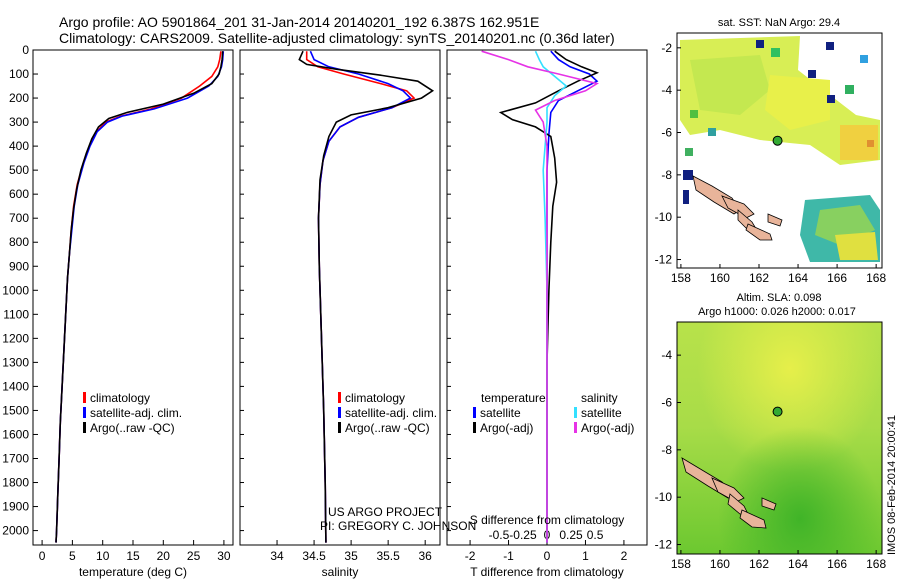 The image size is (900, 580). Describe the element at coordinates (19, 74) in the screenshot. I see `depth-tick-label: 100` at that location.